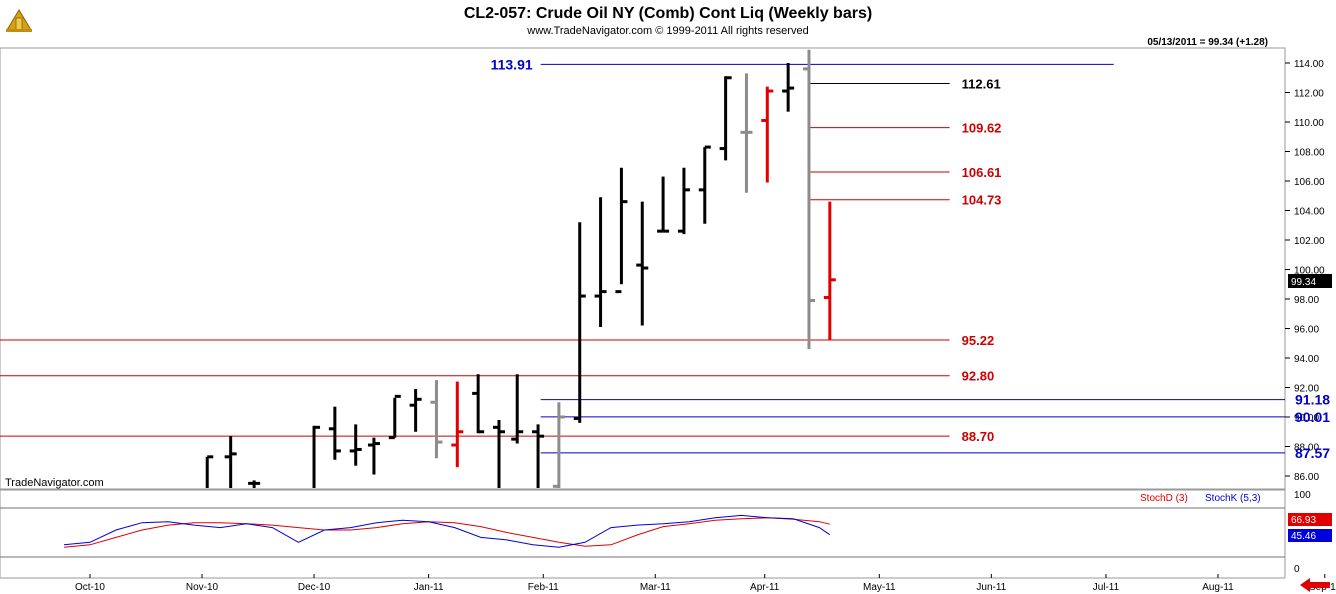 The image size is (1336, 594). I want to click on stoch-tick-0: 0, so click(1297, 569).